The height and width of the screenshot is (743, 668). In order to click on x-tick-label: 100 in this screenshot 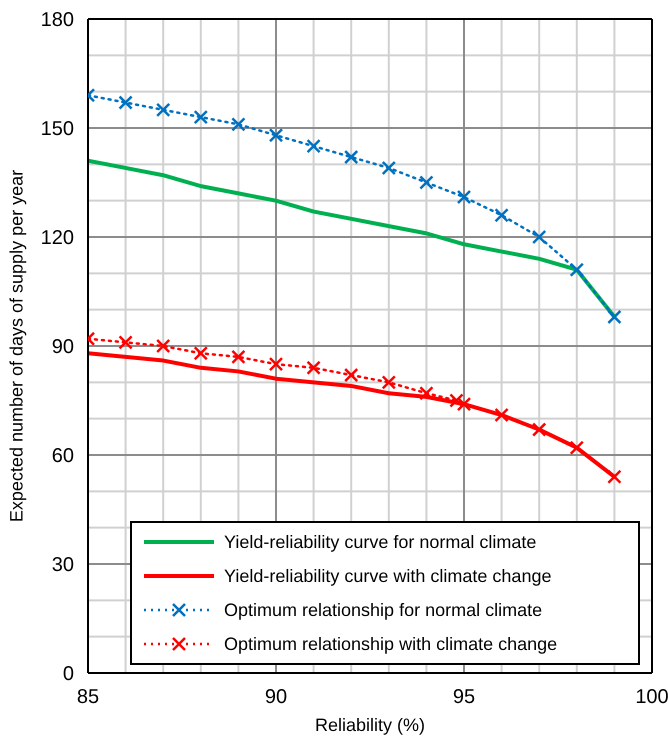, I will do `click(651, 697)`.